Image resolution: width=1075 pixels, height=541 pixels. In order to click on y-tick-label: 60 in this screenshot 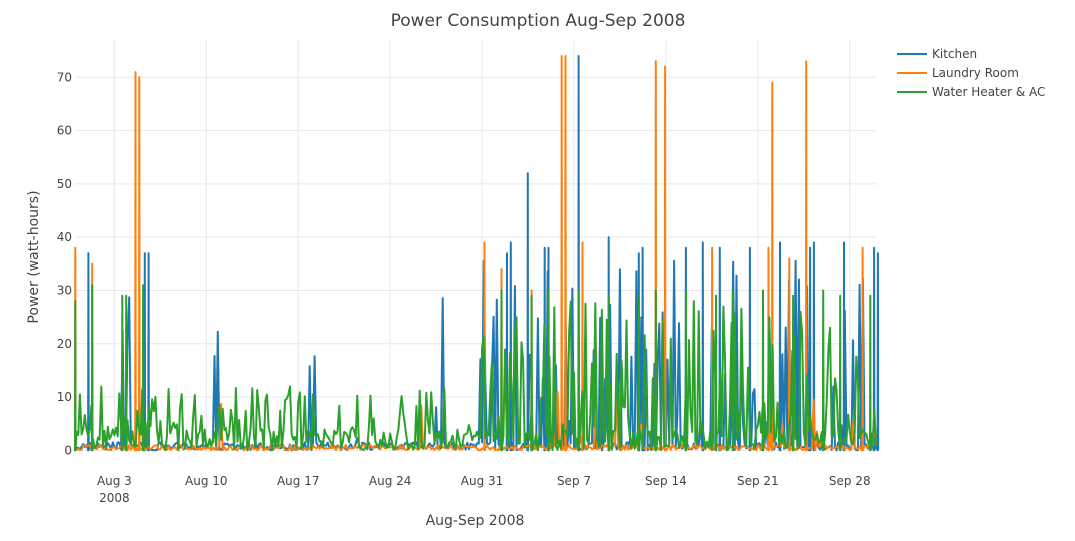, I will do `click(64, 131)`.